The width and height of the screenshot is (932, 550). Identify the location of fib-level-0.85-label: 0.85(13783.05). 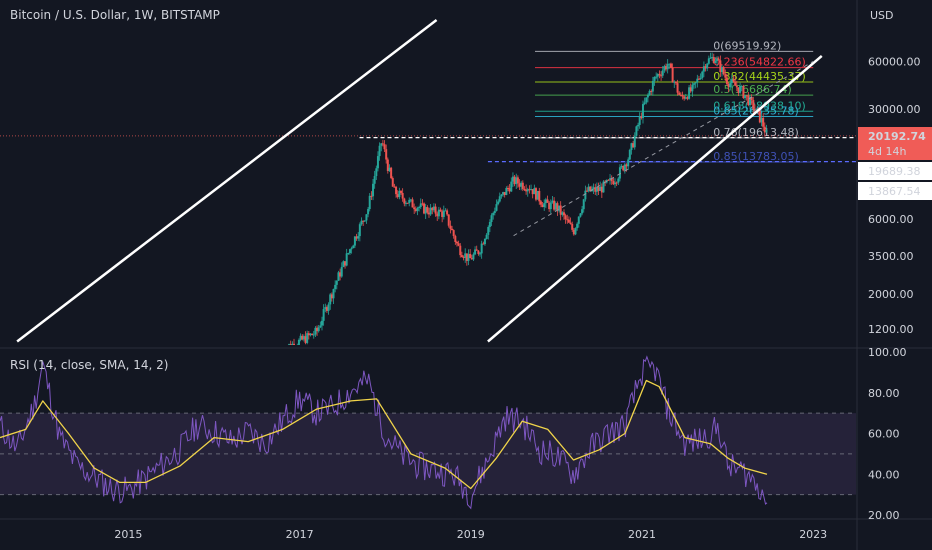
(756, 156).